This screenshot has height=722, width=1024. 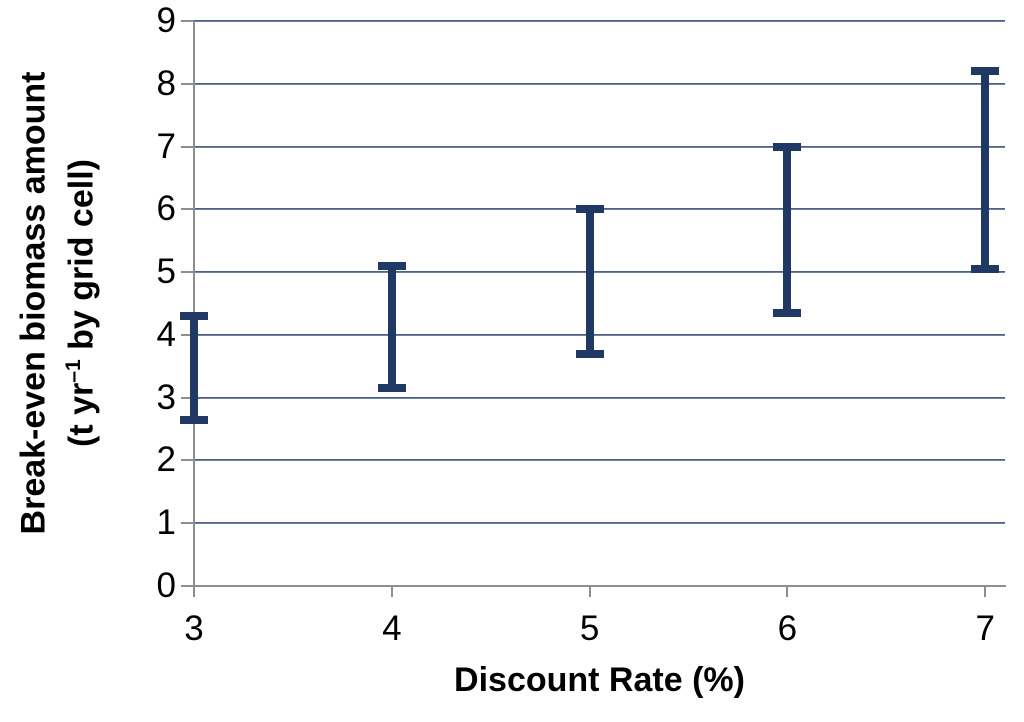 I want to click on y-axis-title-line1: Break-even biomass amount, so click(x=33, y=303).